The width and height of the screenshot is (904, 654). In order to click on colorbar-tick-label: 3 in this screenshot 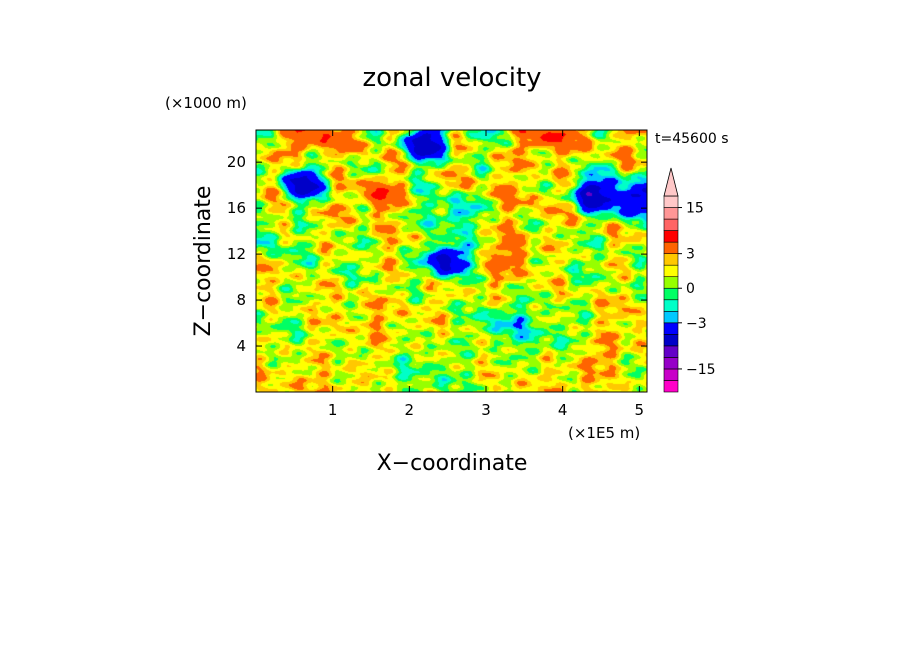, I will do `click(690, 255)`.